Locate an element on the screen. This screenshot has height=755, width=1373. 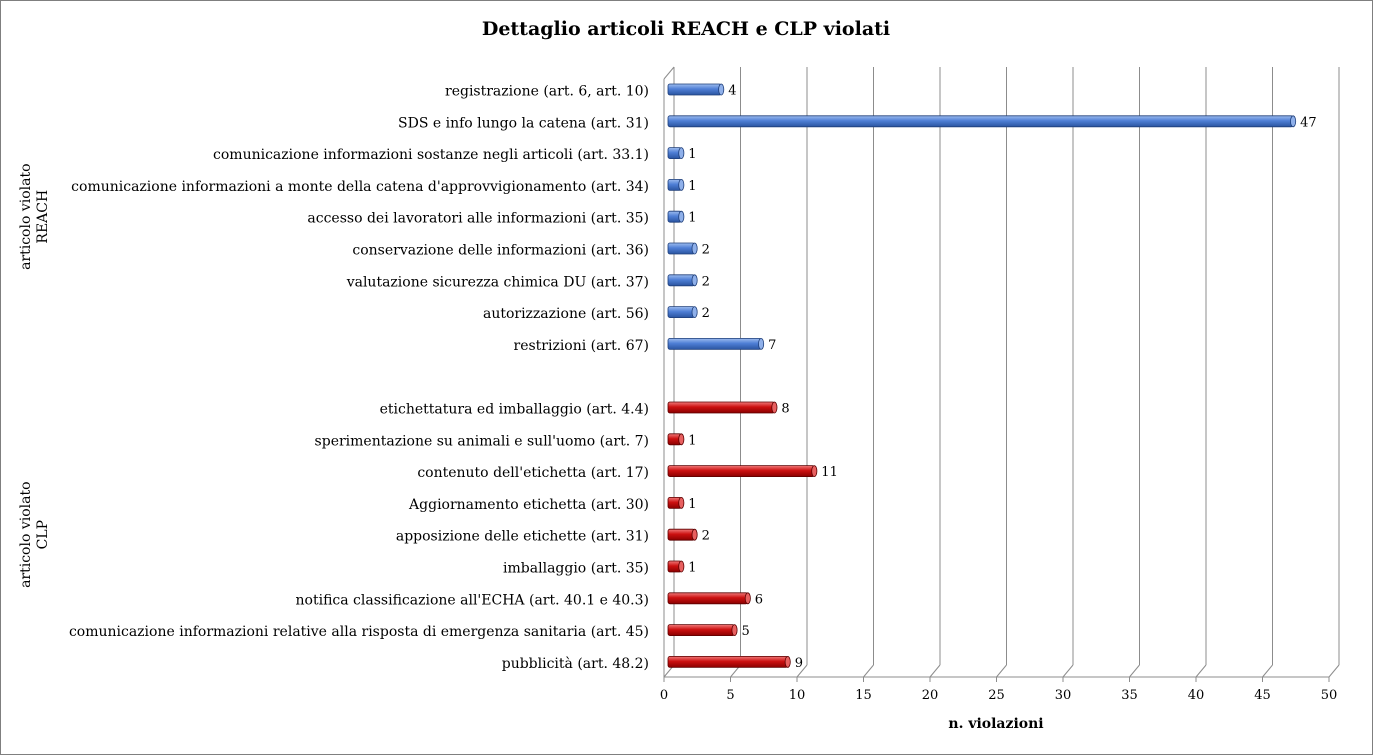
x-tick-label: 0 is located at coordinates (664, 695).